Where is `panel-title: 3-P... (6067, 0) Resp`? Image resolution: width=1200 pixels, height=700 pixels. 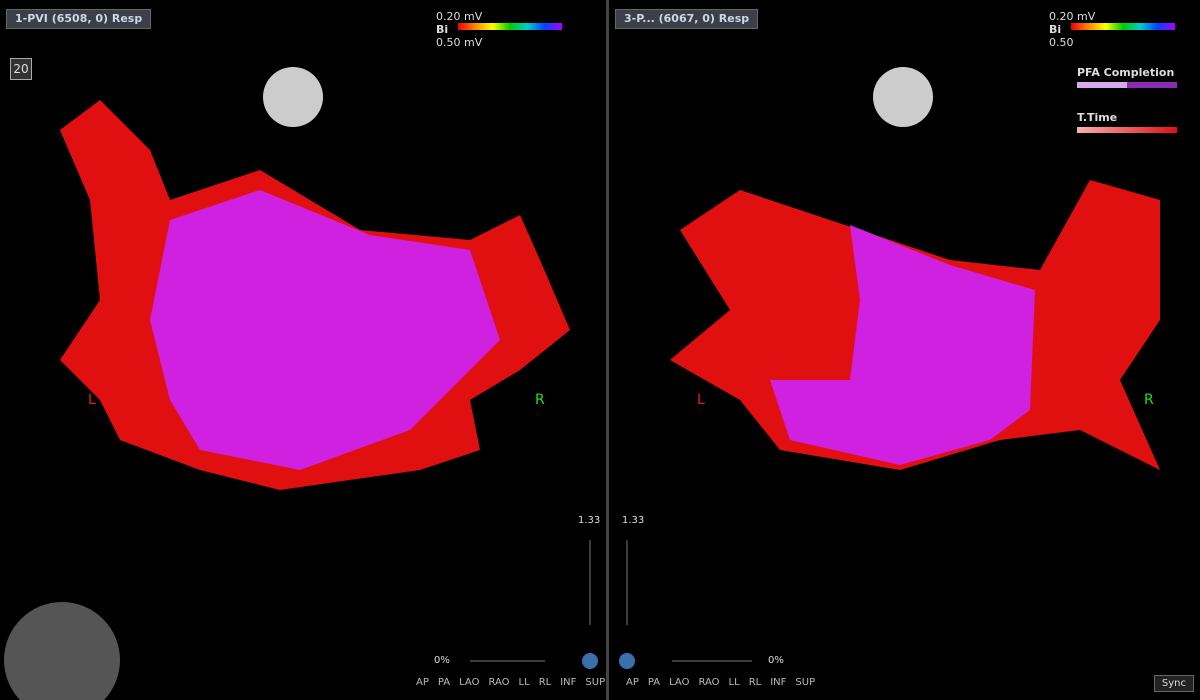
panel-title: 3-P... (6067, 0) Resp is located at coordinates (687, 19).